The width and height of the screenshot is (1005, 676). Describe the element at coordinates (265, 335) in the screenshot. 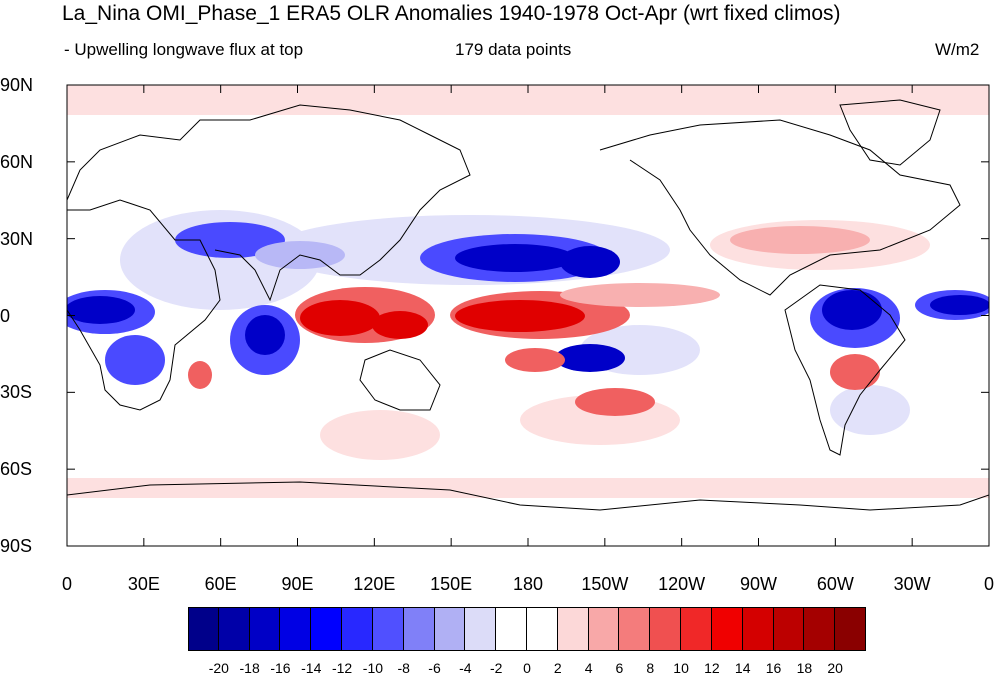

I see `indian-ocean-negative-core` at that location.